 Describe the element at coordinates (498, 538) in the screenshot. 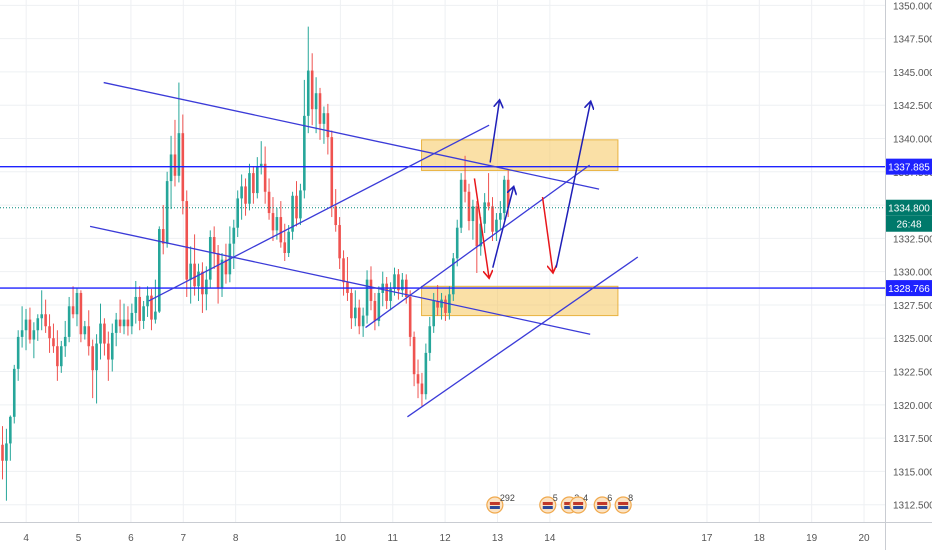

I see `x-tick-label: 13` at that location.